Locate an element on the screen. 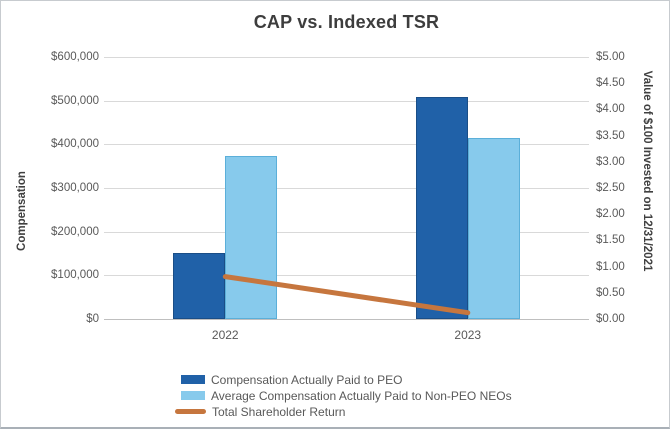 Image resolution: width=670 pixels, height=429 pixels. y-axis-tick-left: $600,000 is located at coordinates (75, 57).